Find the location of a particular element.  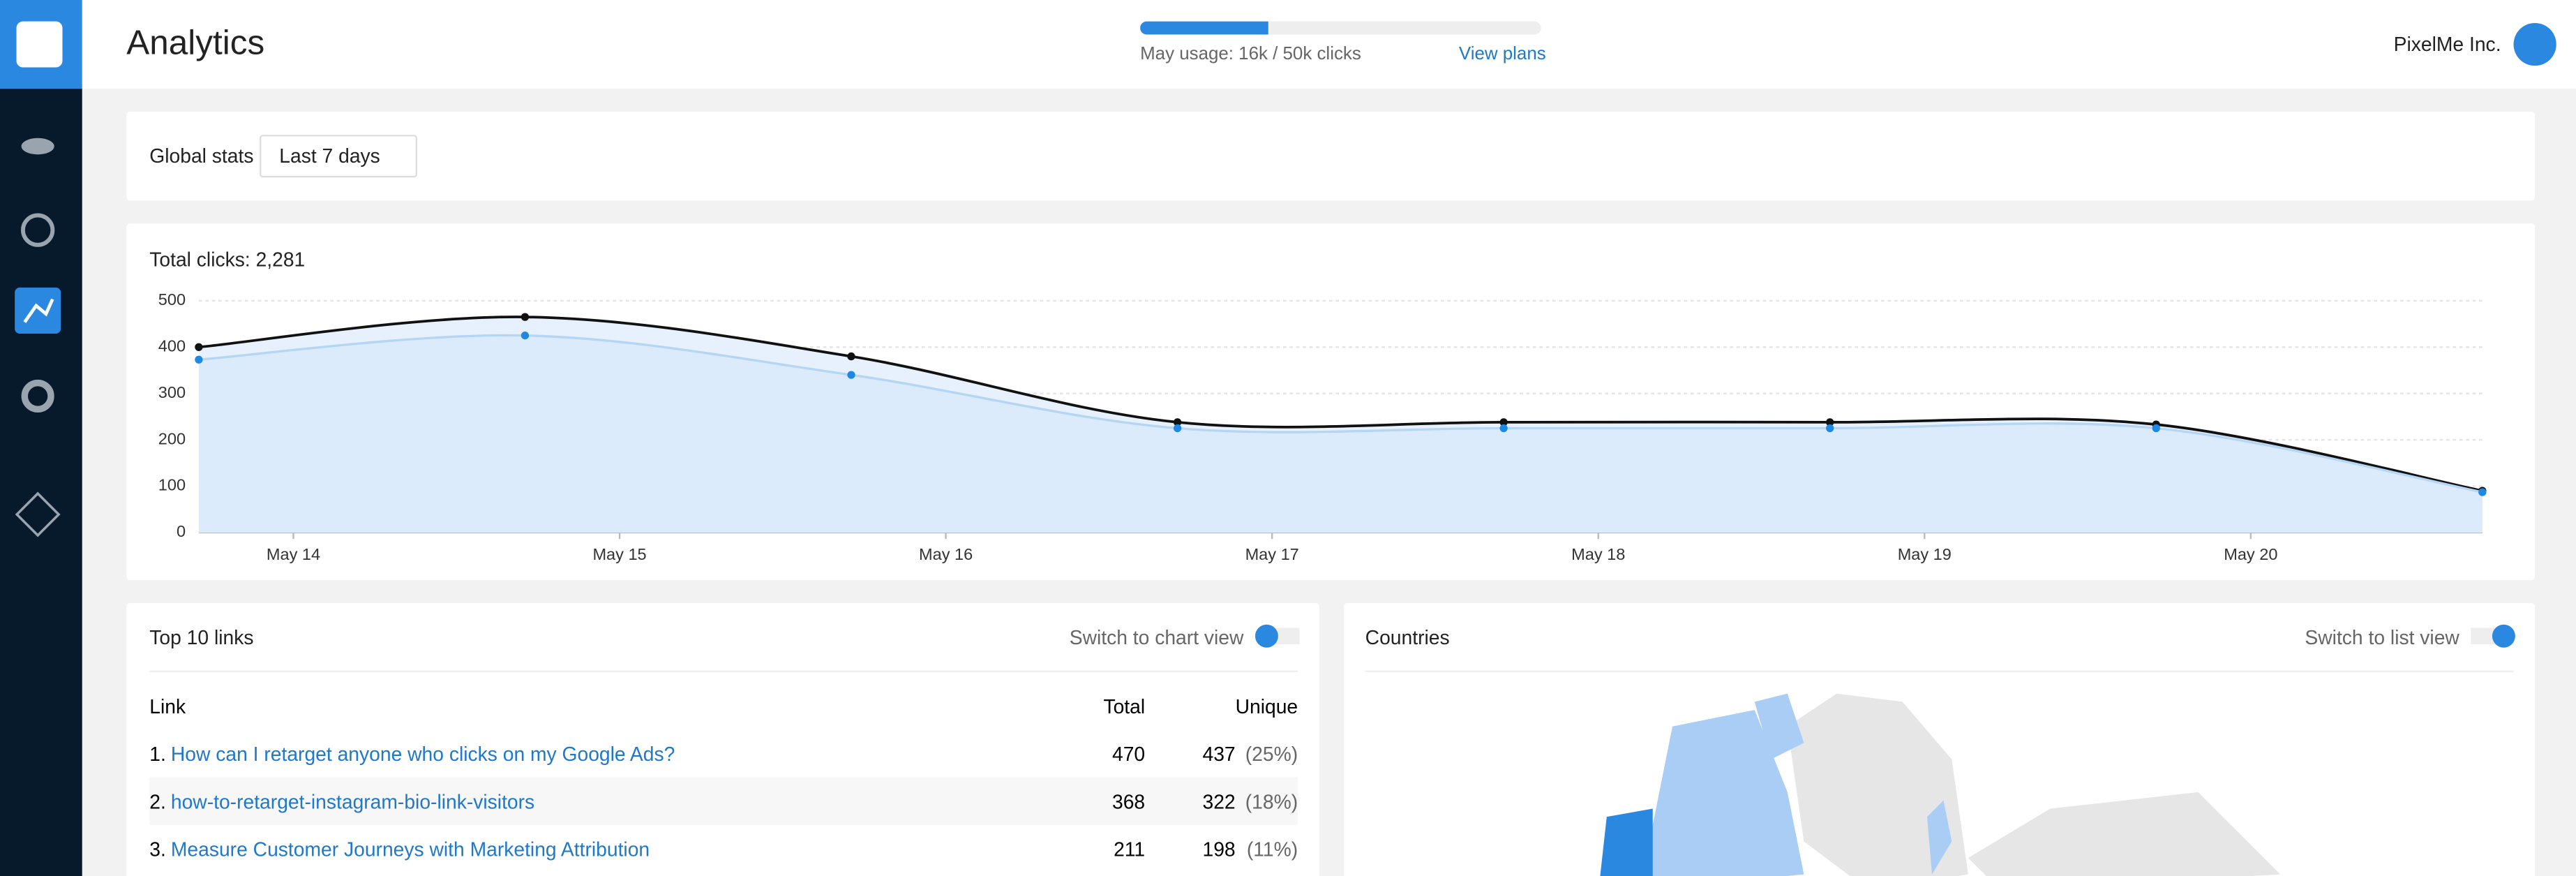

logo-icon is located at coordinates (39, 44).